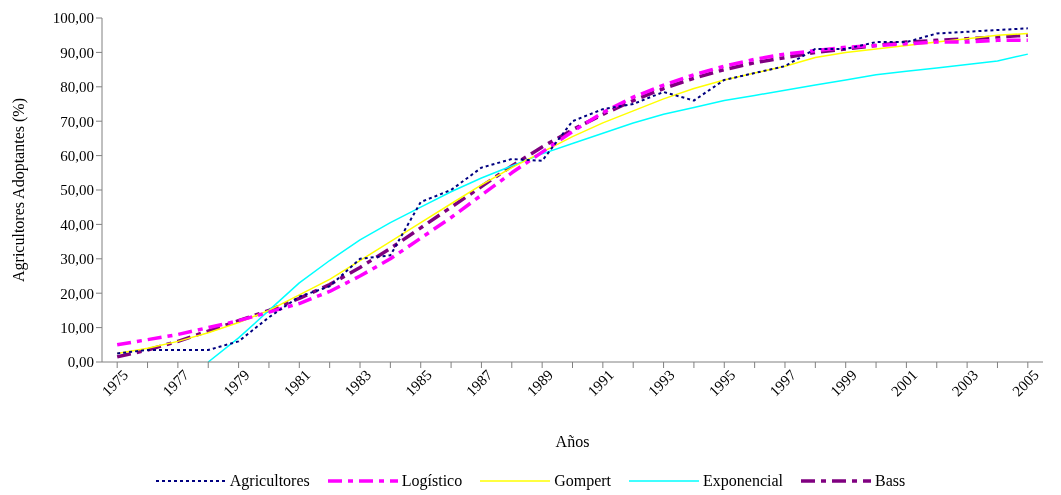  I want to click on y-tick-label: 40,00, so click(77, 224).